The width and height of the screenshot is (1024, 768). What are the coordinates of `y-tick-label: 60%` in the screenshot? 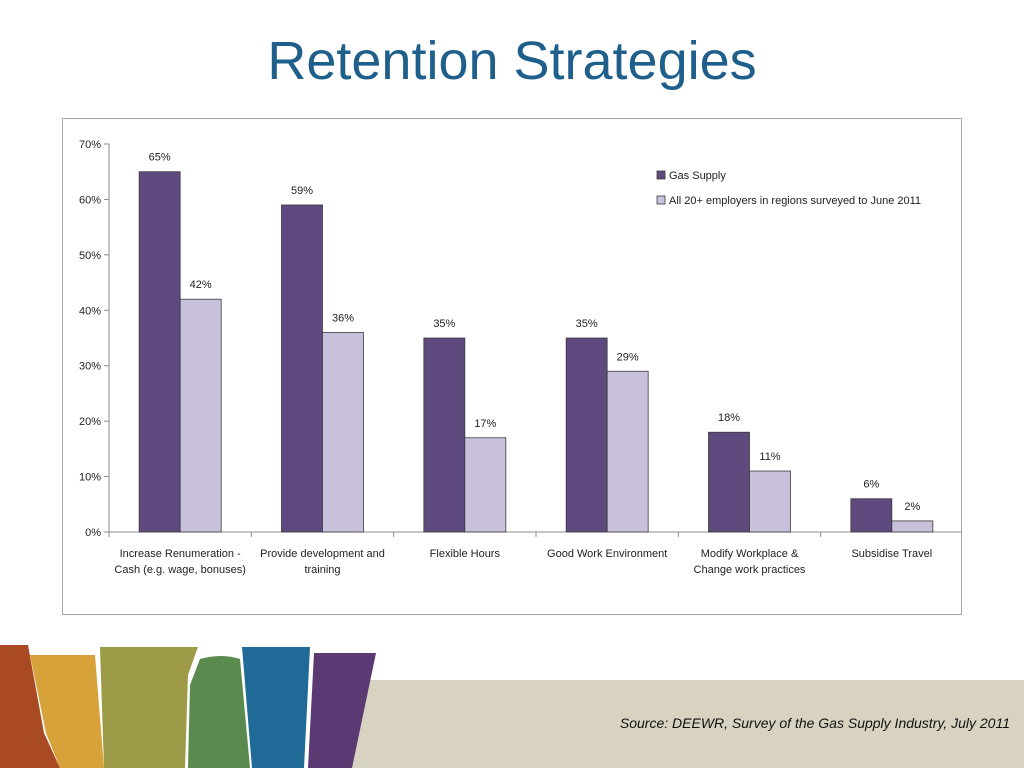 It's located at (90, 200).